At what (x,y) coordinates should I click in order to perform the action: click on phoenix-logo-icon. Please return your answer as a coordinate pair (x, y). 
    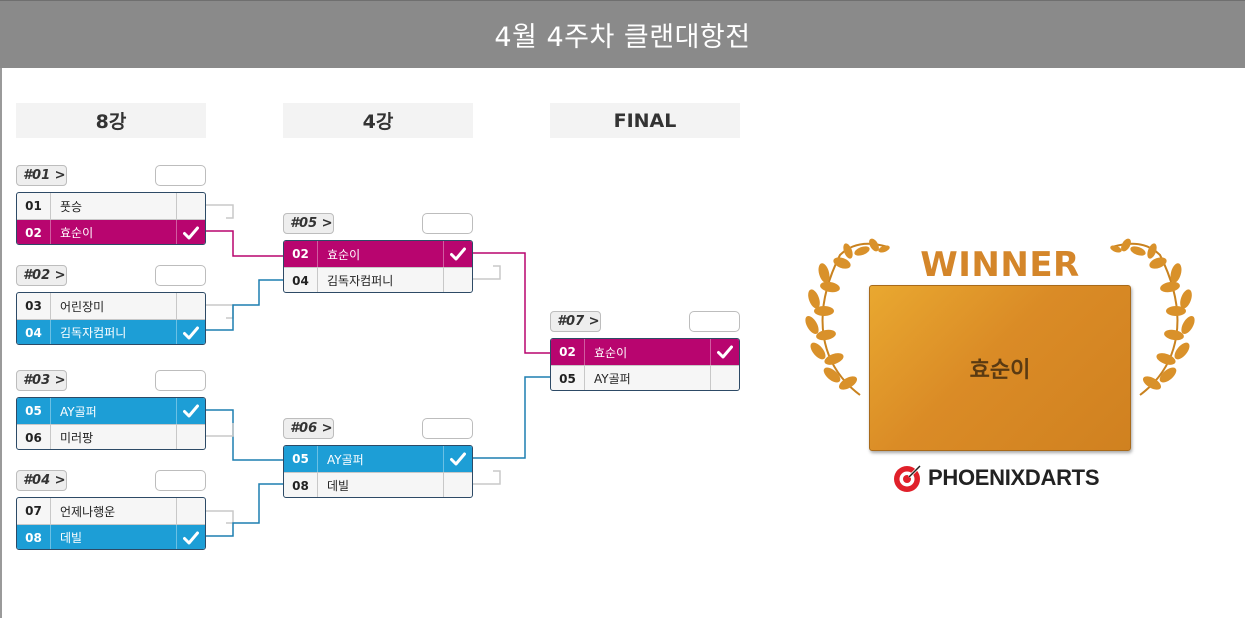
    Looking at the image, I should click on (908, 478).